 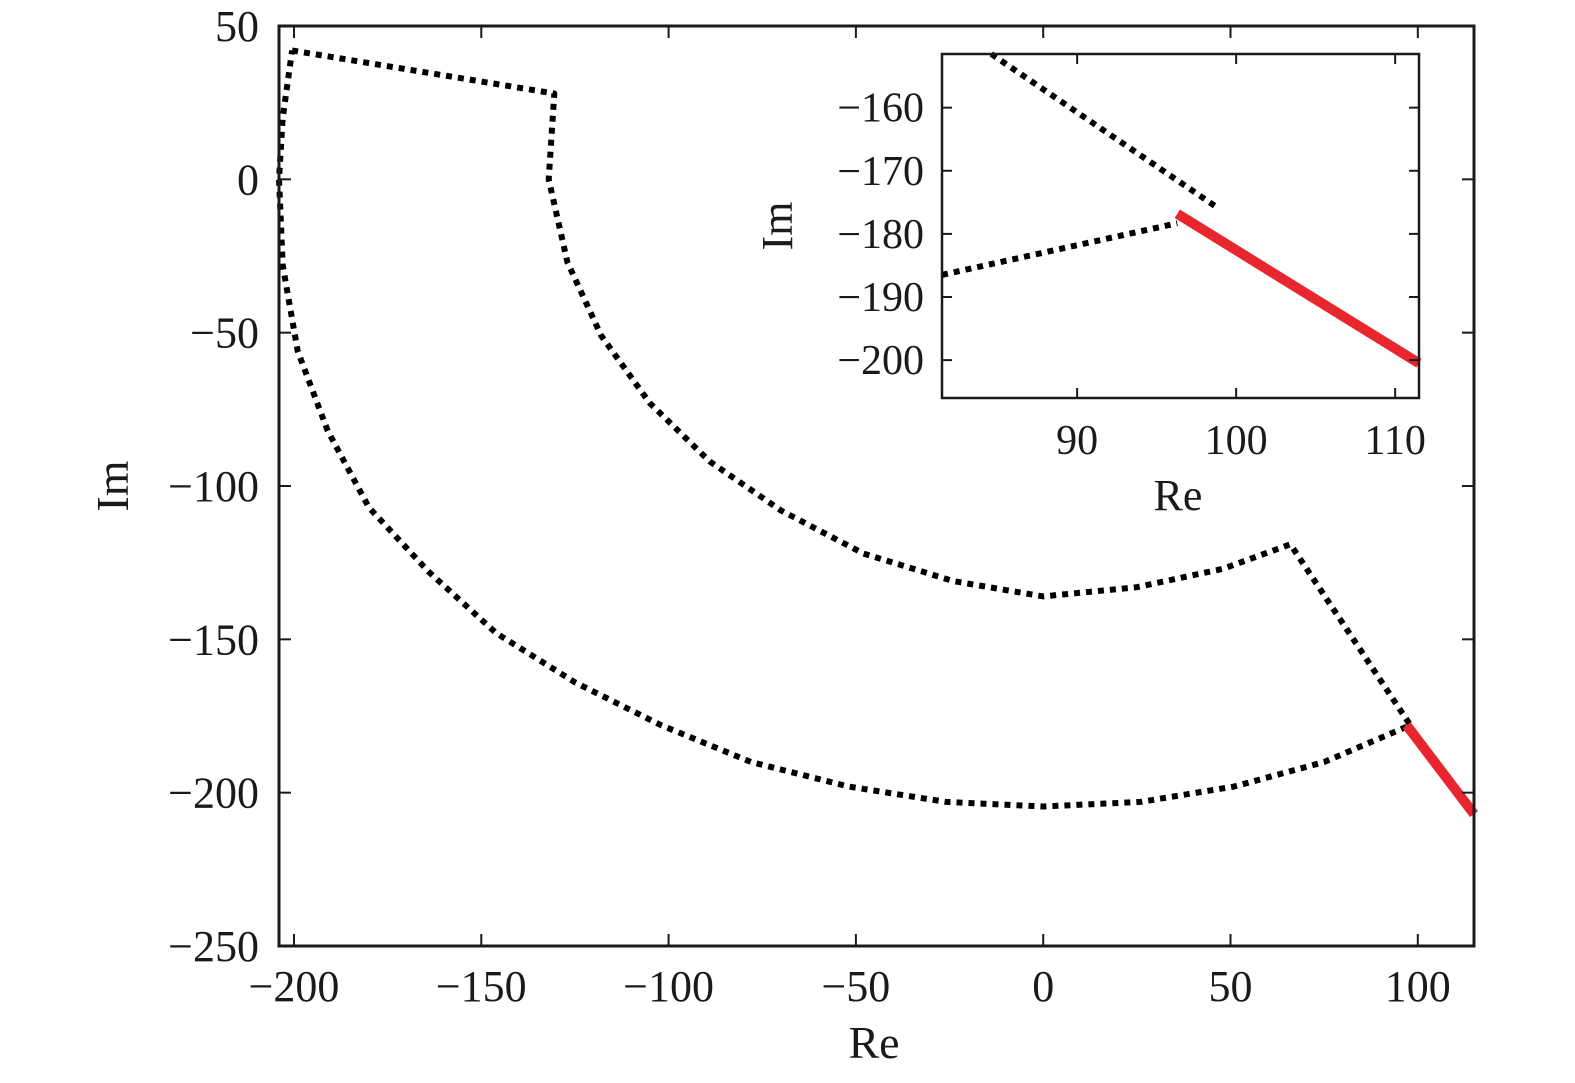 What do you see at coordinates (873, 1042) in the screenshot?
I see `main-x-axis-label: Re` at bounding box center [873, 1042].